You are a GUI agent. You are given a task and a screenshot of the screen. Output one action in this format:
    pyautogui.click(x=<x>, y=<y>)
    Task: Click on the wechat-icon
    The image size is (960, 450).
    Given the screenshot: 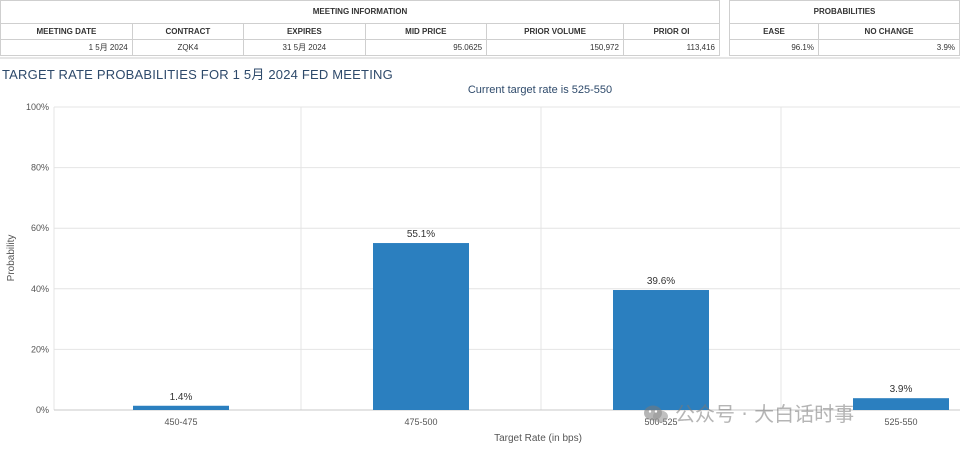 What is the action you would take?
    pyautogui.click(x=656, y=414)
    